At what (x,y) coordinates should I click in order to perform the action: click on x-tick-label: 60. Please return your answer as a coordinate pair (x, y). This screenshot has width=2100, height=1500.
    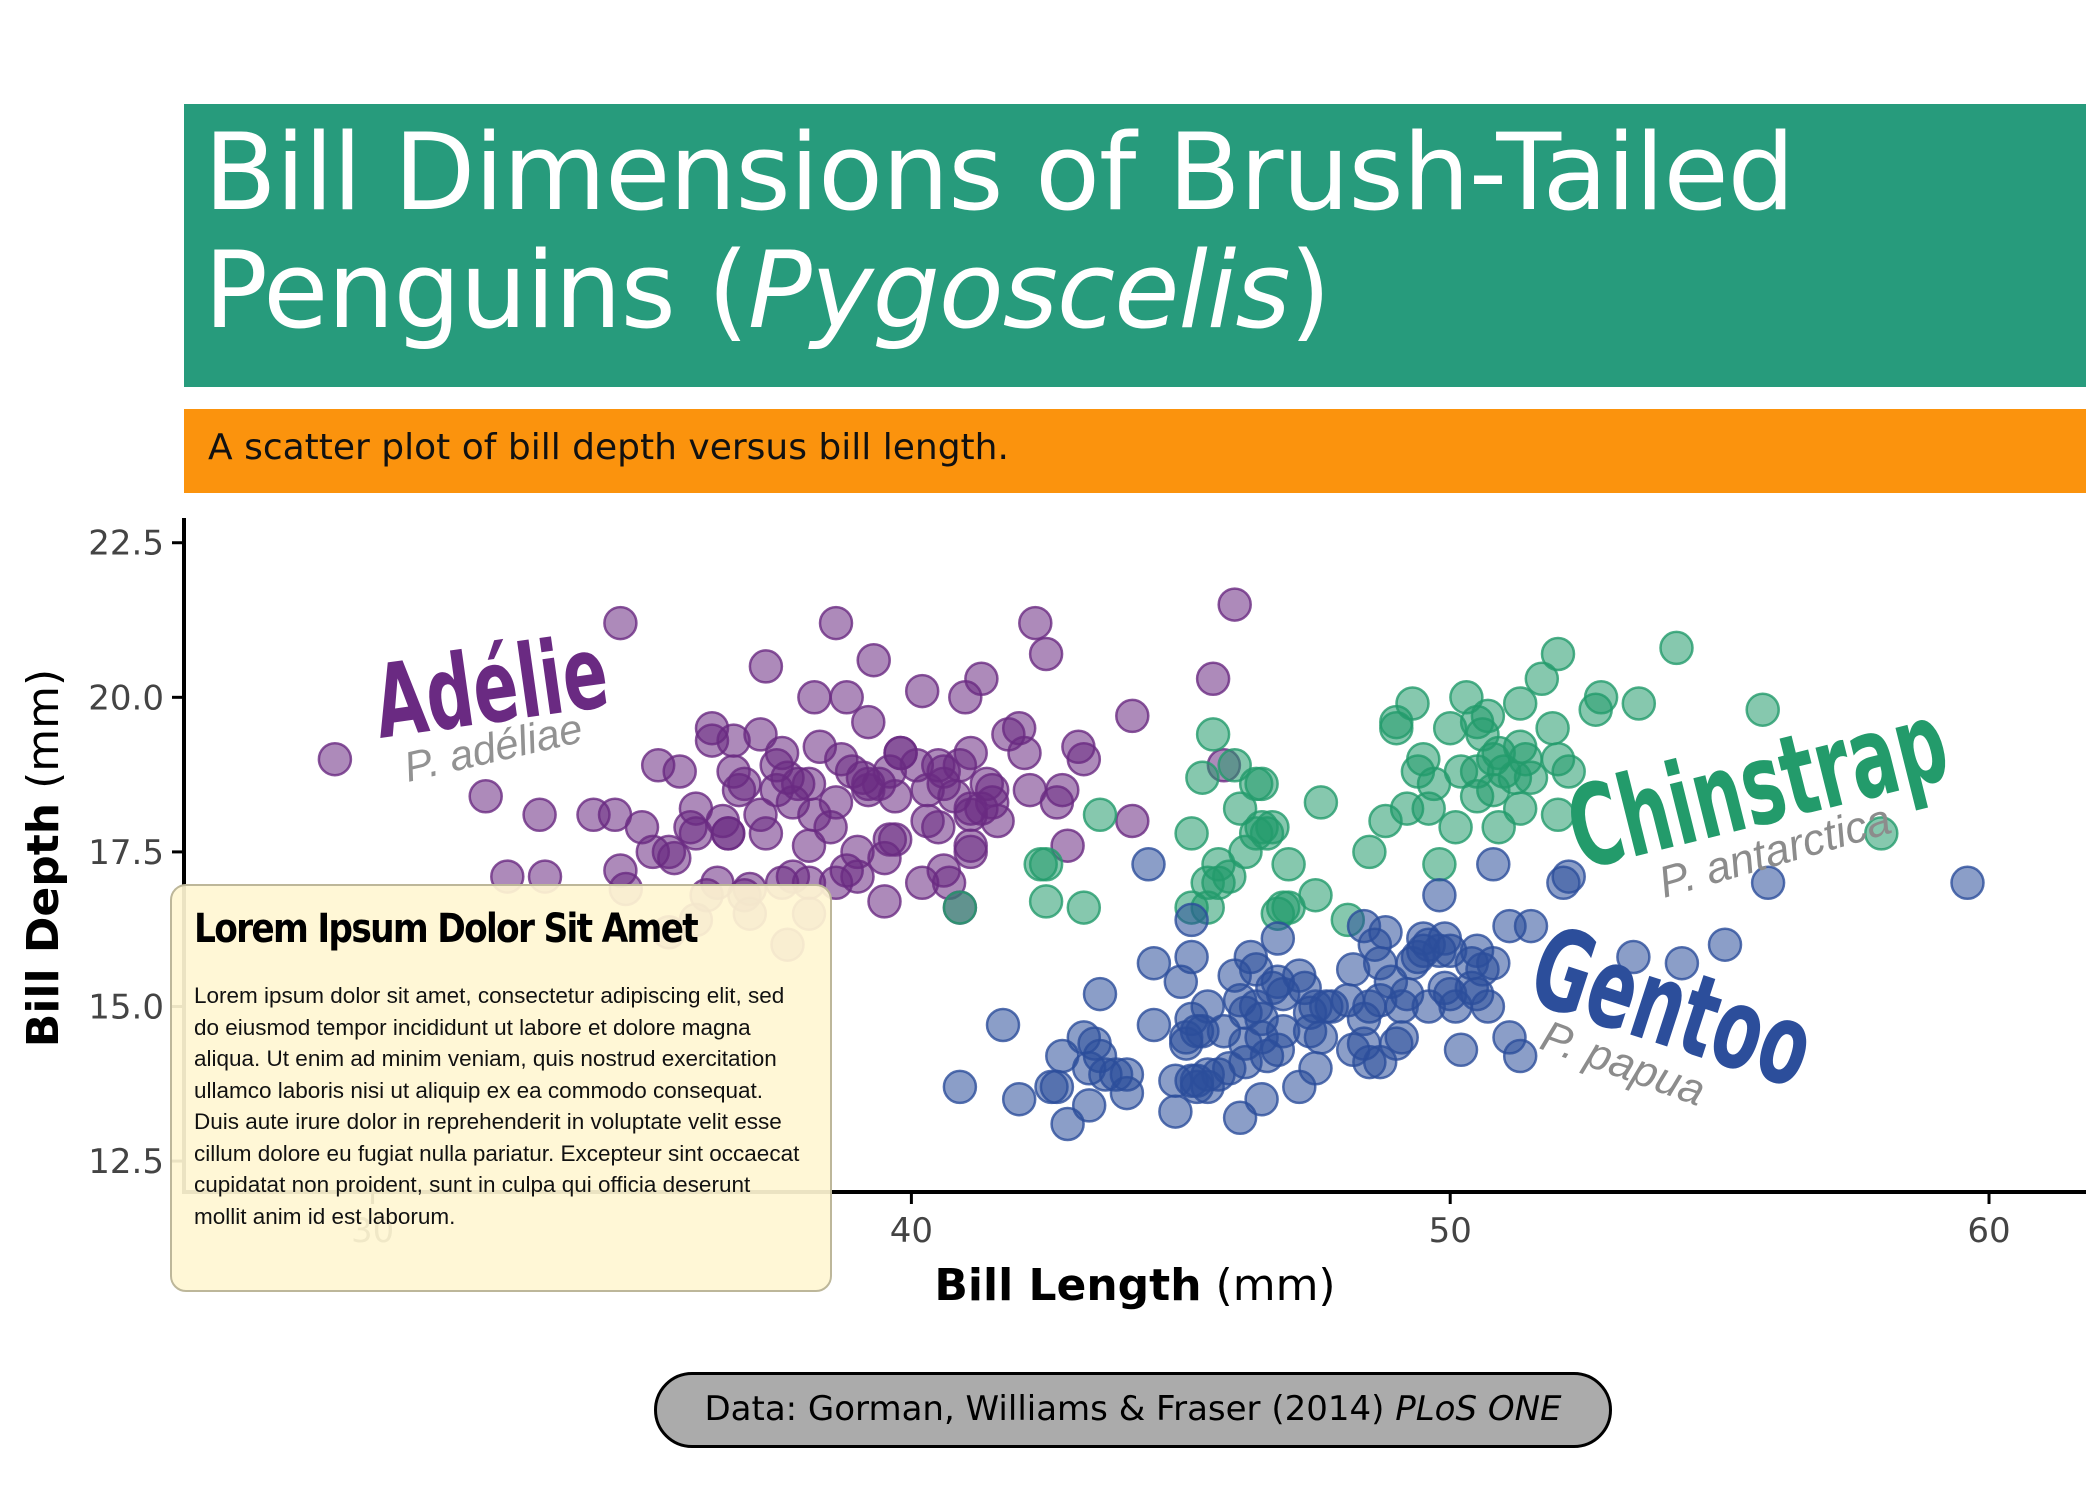
    Looking at the image, I should click on (1988, 1231).